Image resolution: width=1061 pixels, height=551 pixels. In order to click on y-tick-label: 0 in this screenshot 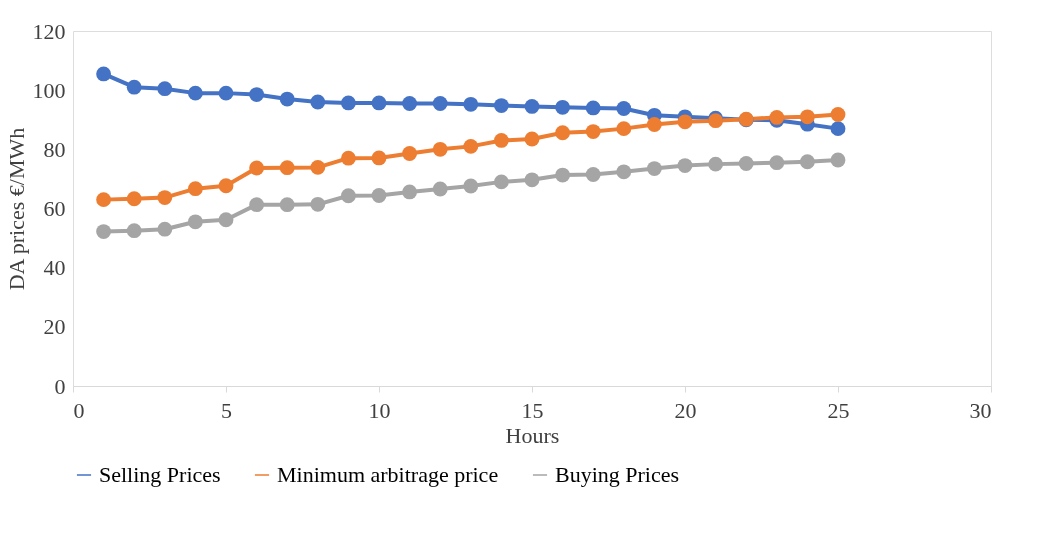, I will do `click(60, 386)`.